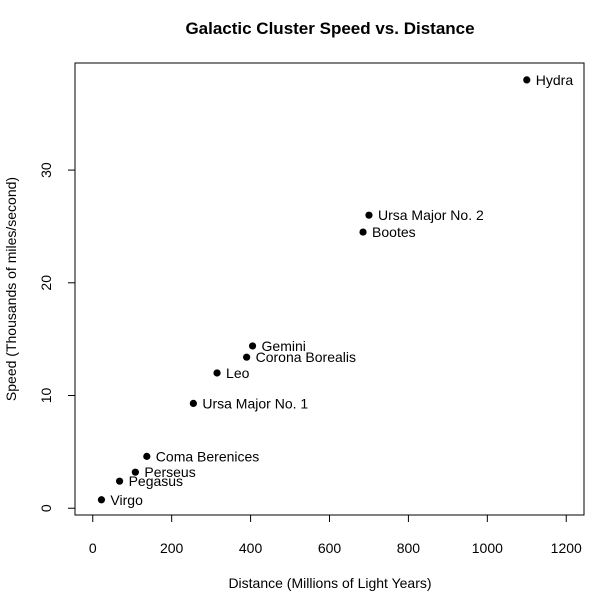 The image size is (592, 597). I want to click on x-tick-label: 200, so click(172, 548).